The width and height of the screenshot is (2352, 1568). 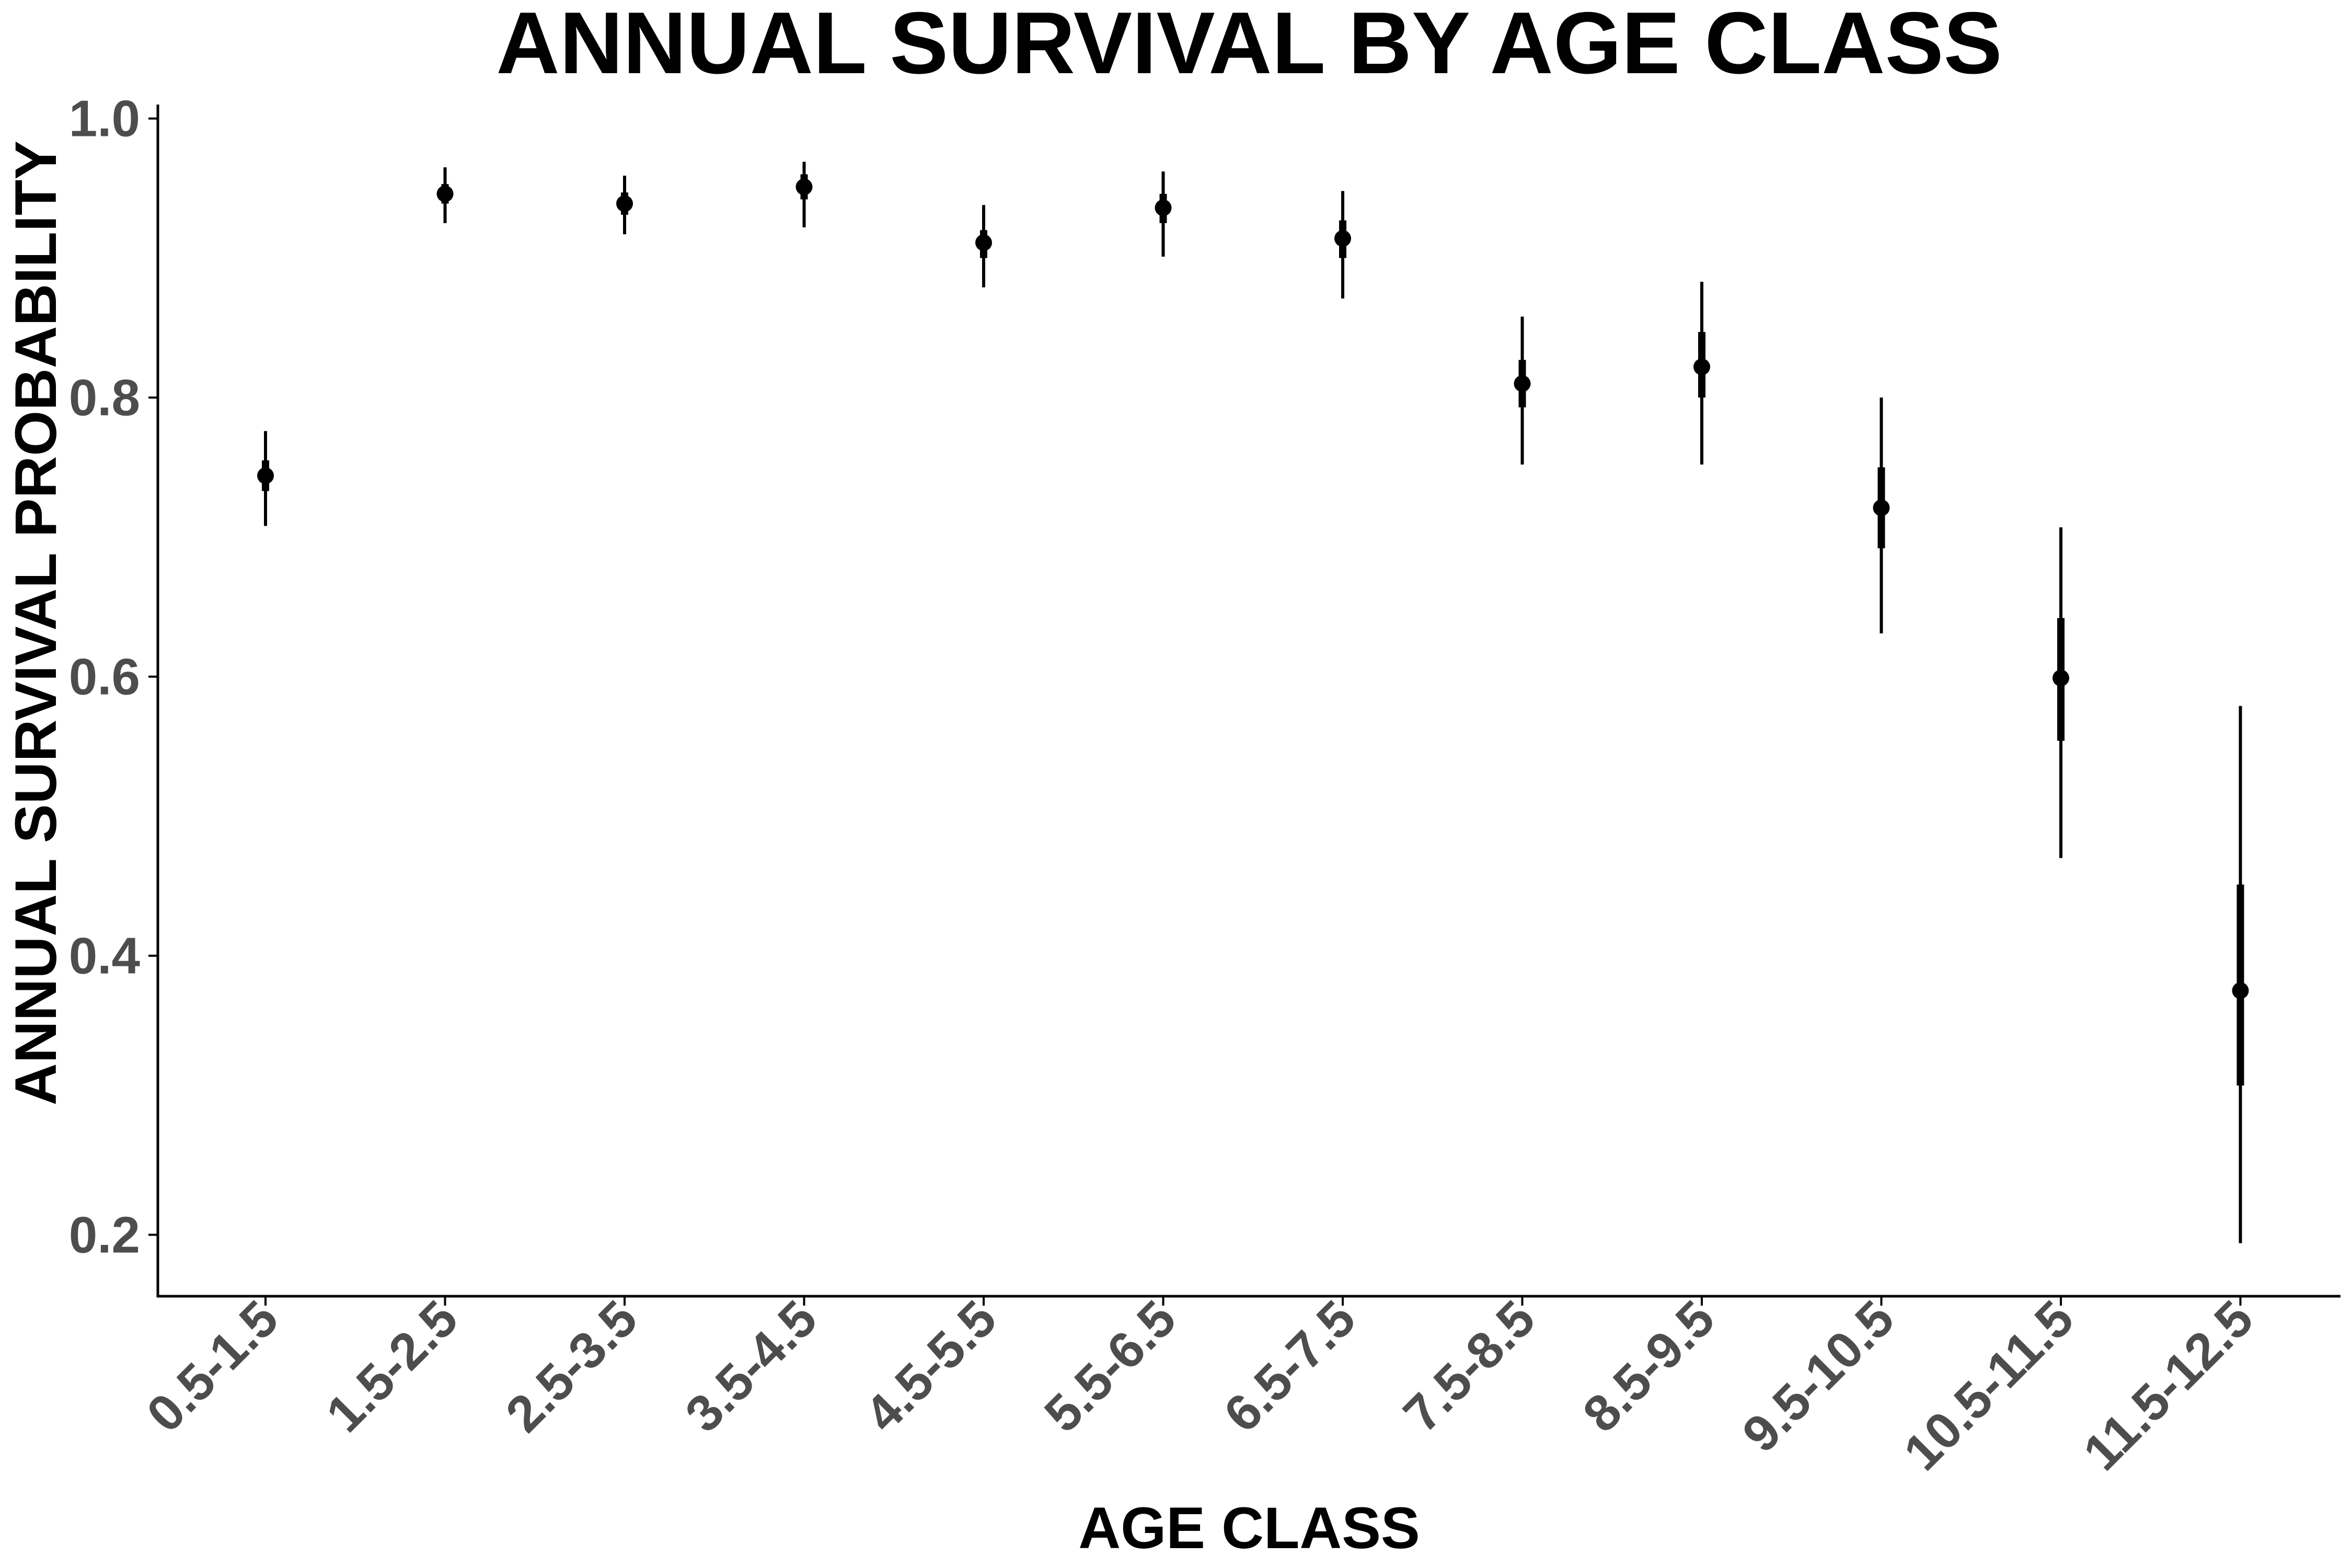 What do you see at coordinates (571, 1366) in the screenshot?
I see `x-tick-label: 2.5-3.5` at bounding box center [571, 1366].